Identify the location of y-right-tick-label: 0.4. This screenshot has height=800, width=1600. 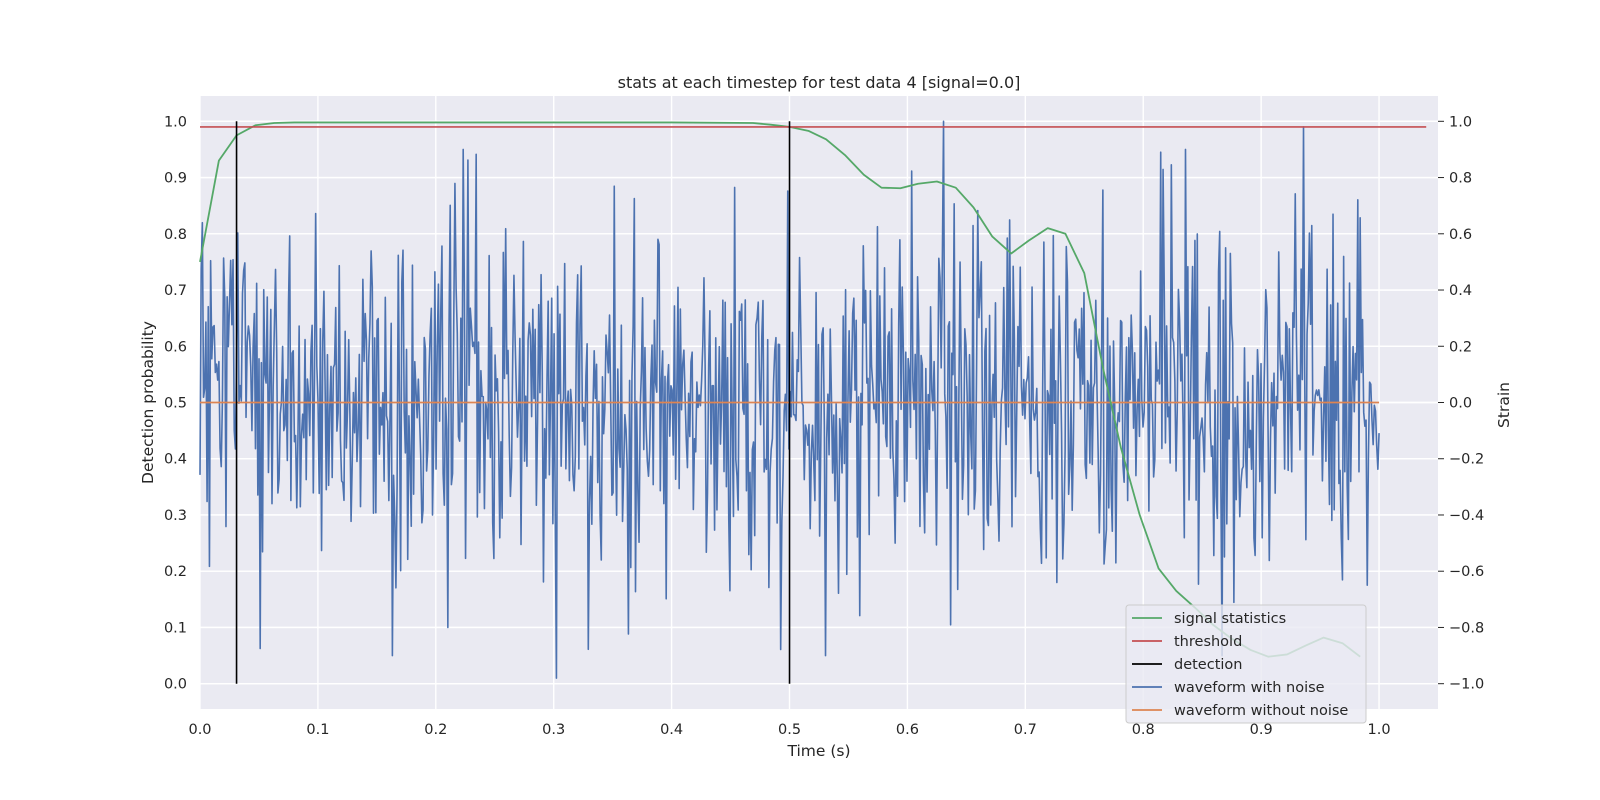
(1460, 291).